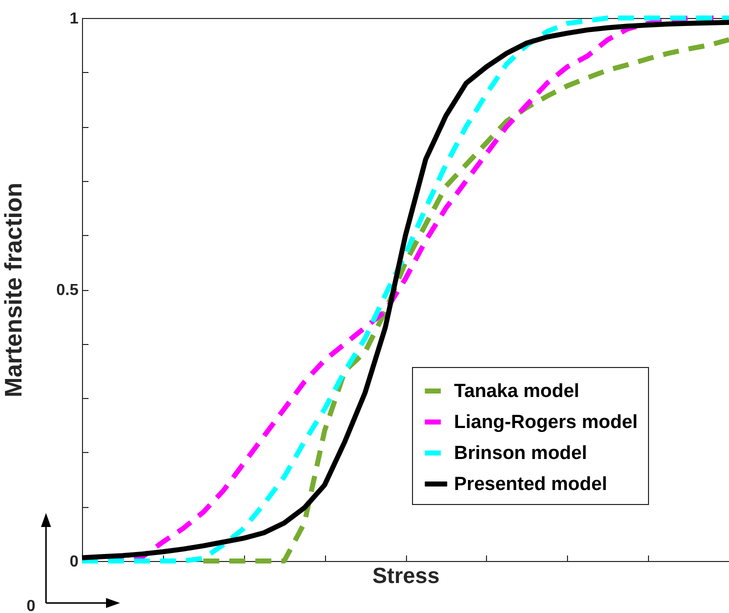 This screenshot has height=613, width=729. Describe the element at coordinates (67, 290) in the screenshot. I see `y-tick-label: 0.5` at that location.